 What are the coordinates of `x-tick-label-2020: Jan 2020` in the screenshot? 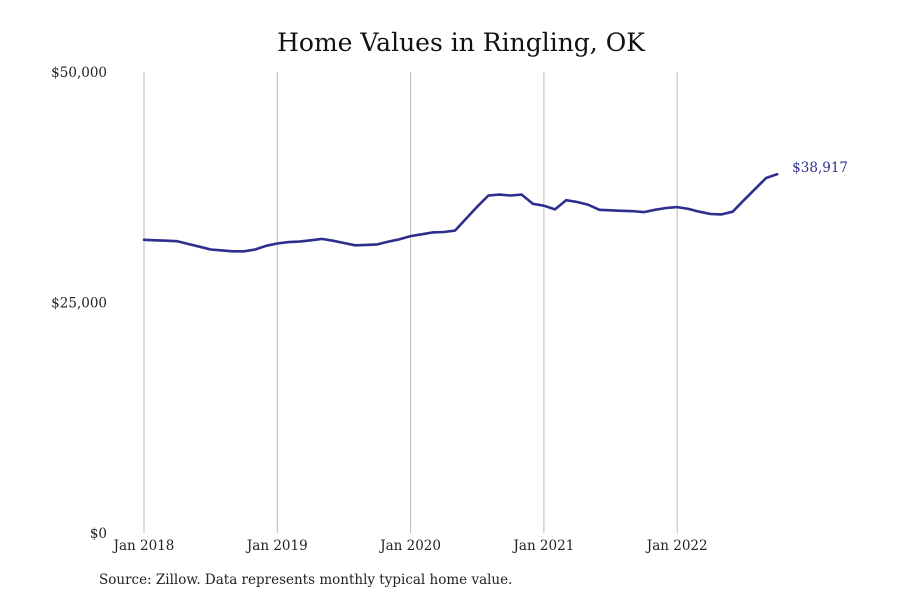 It's located at (409, 546).